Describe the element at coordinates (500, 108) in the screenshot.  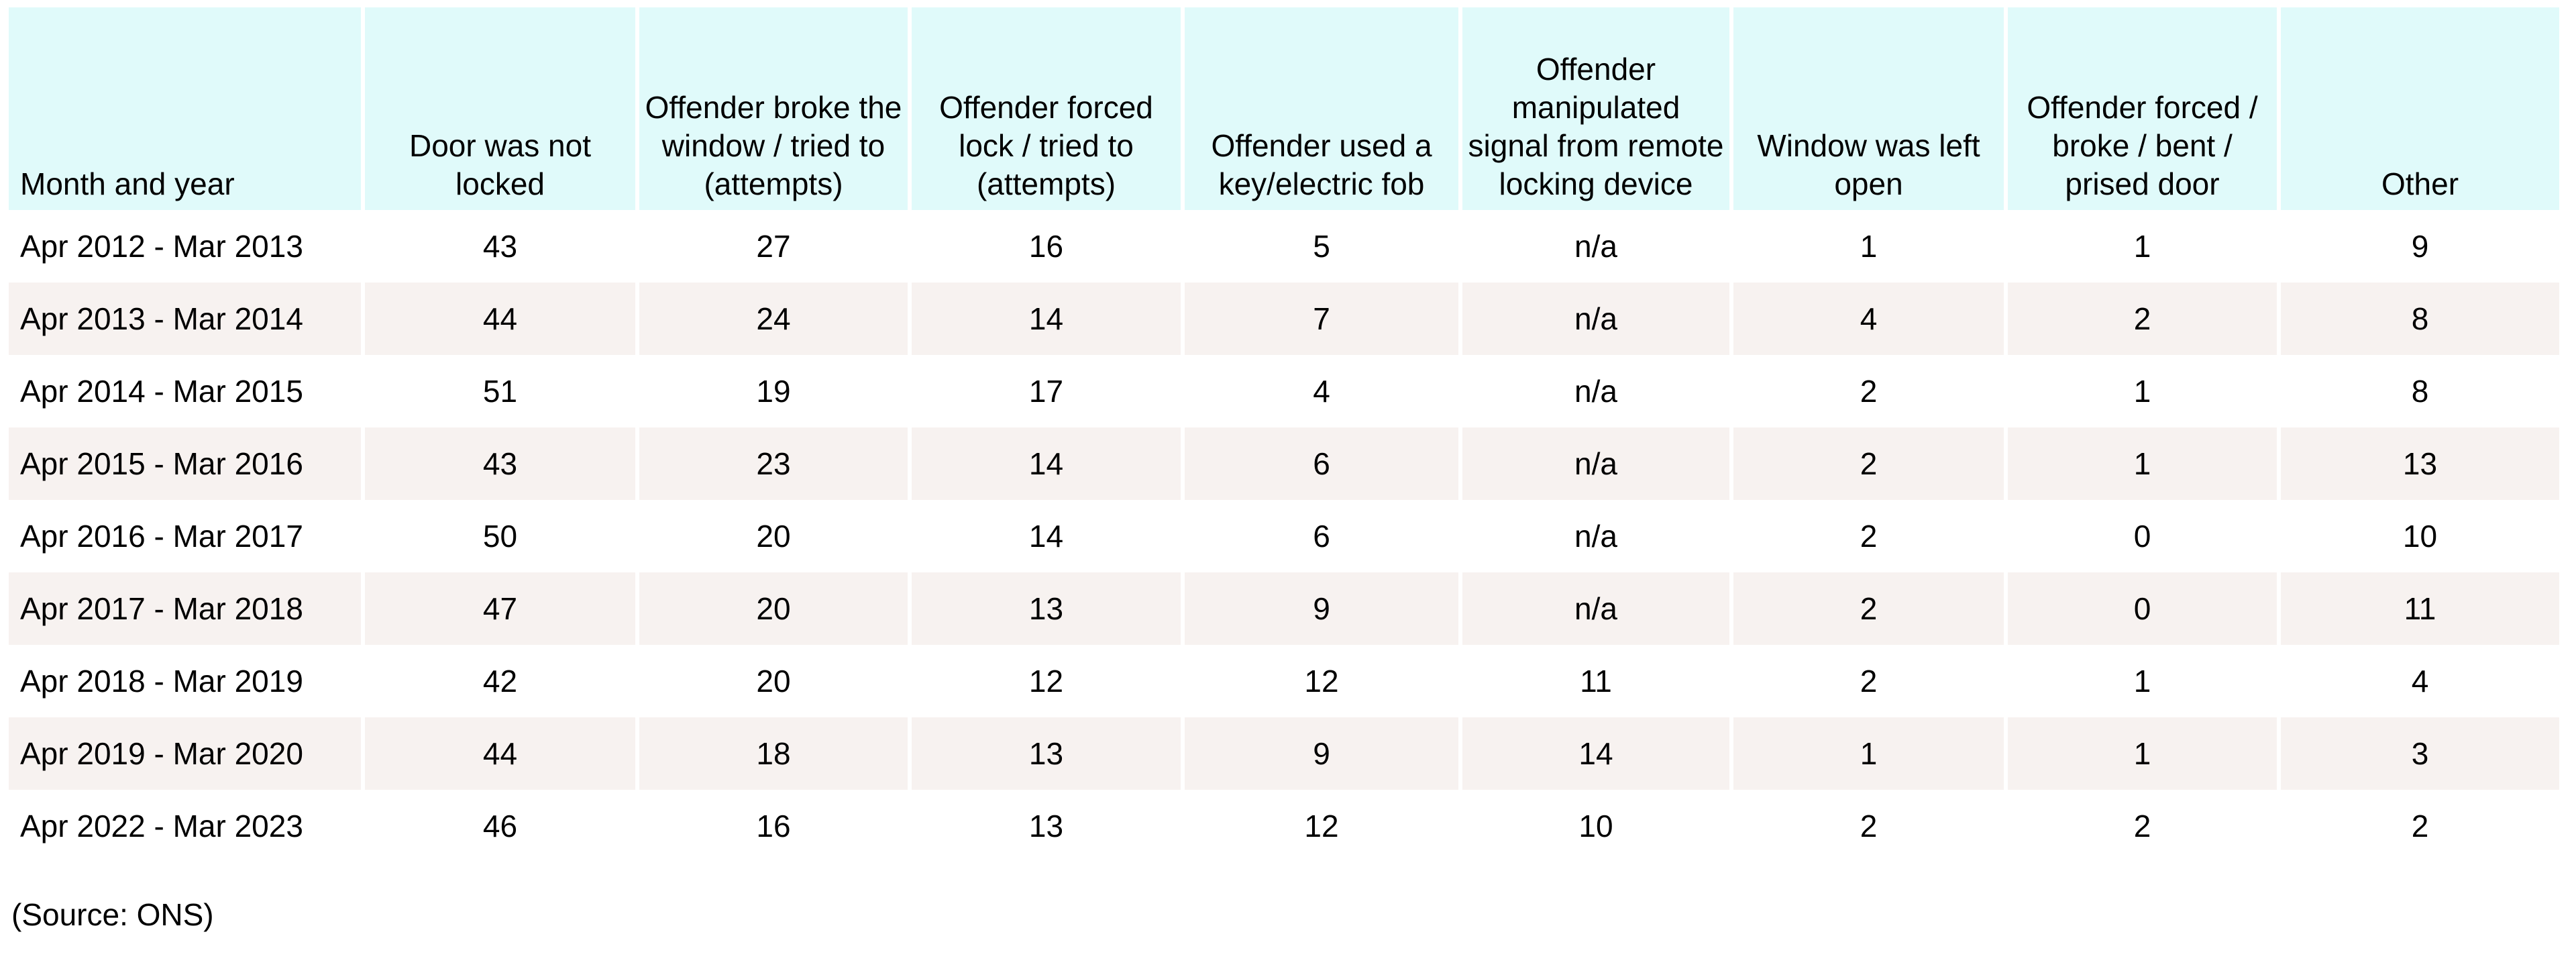
I see `column-header-door-not-locked: Door was not locked` at that location.